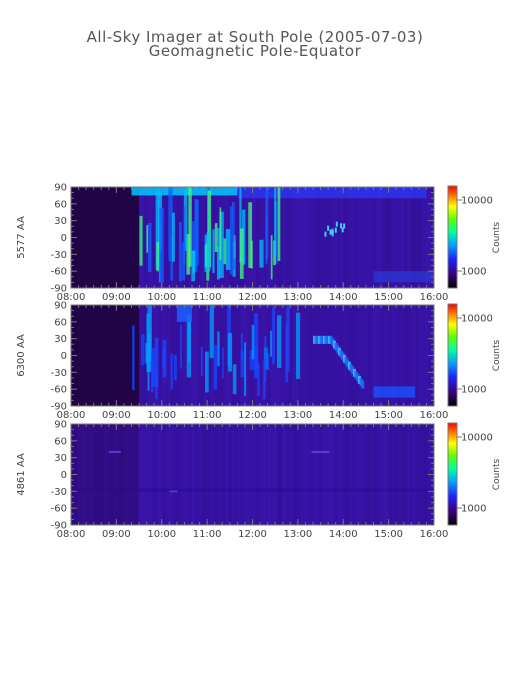  I want to click on heatmap-blob, so click(394, 392).